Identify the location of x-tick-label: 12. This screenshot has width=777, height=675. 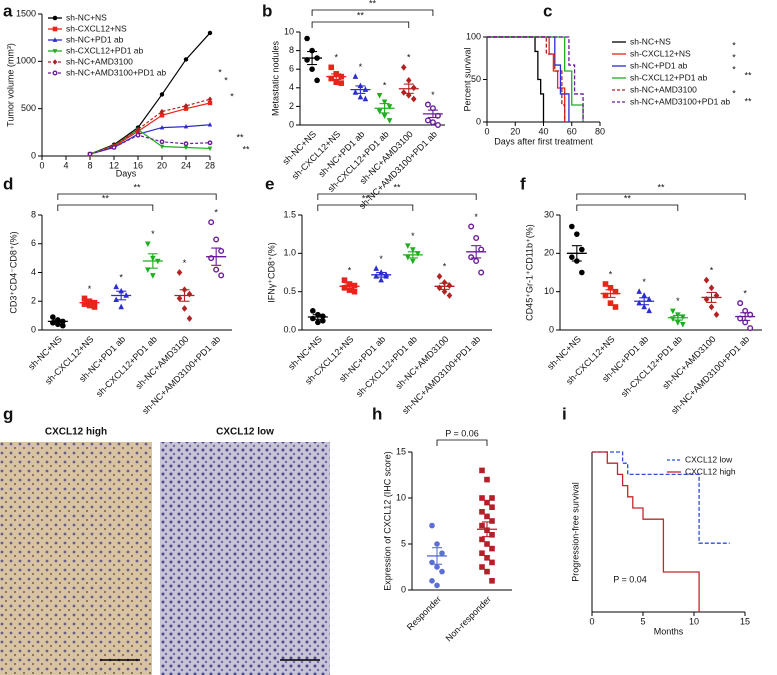
(114, 165).